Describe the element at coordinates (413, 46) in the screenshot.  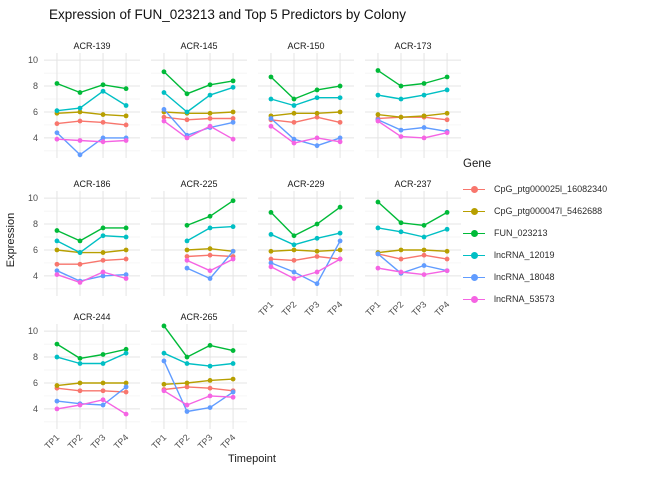
I see `facet-strip-label: ACR-173` at that location.